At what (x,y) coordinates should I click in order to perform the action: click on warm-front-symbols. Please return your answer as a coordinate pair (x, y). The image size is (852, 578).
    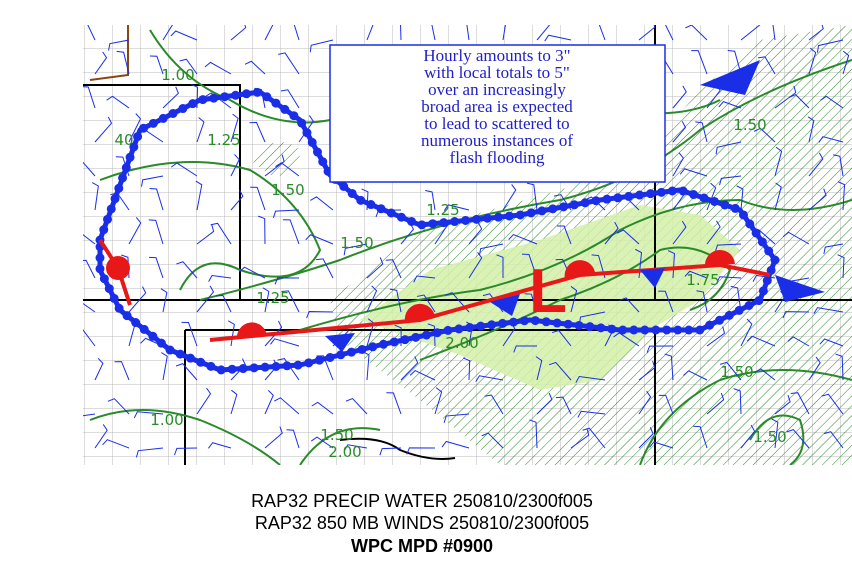
    Looking at the image, I should click on (420, 294).